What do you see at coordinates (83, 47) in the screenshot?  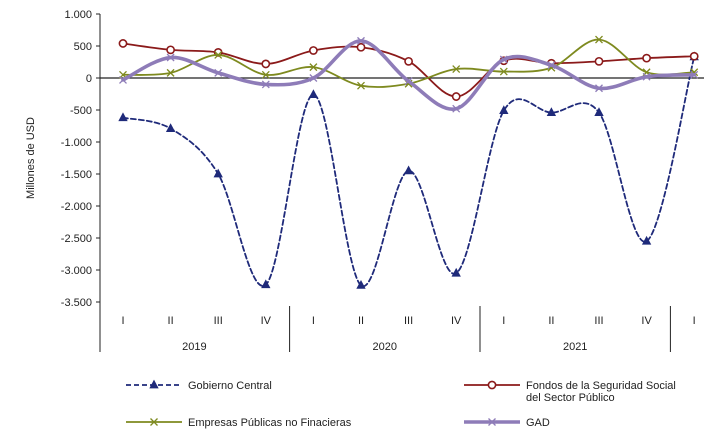 I see `y-tick-label: 500` at bounding box center [83, 47].